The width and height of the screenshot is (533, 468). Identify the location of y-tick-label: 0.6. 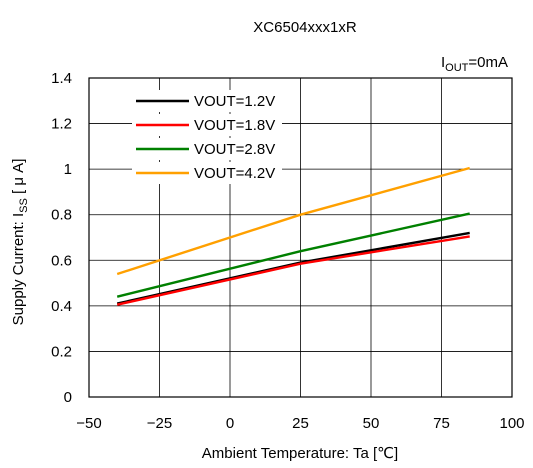
(61, 260).